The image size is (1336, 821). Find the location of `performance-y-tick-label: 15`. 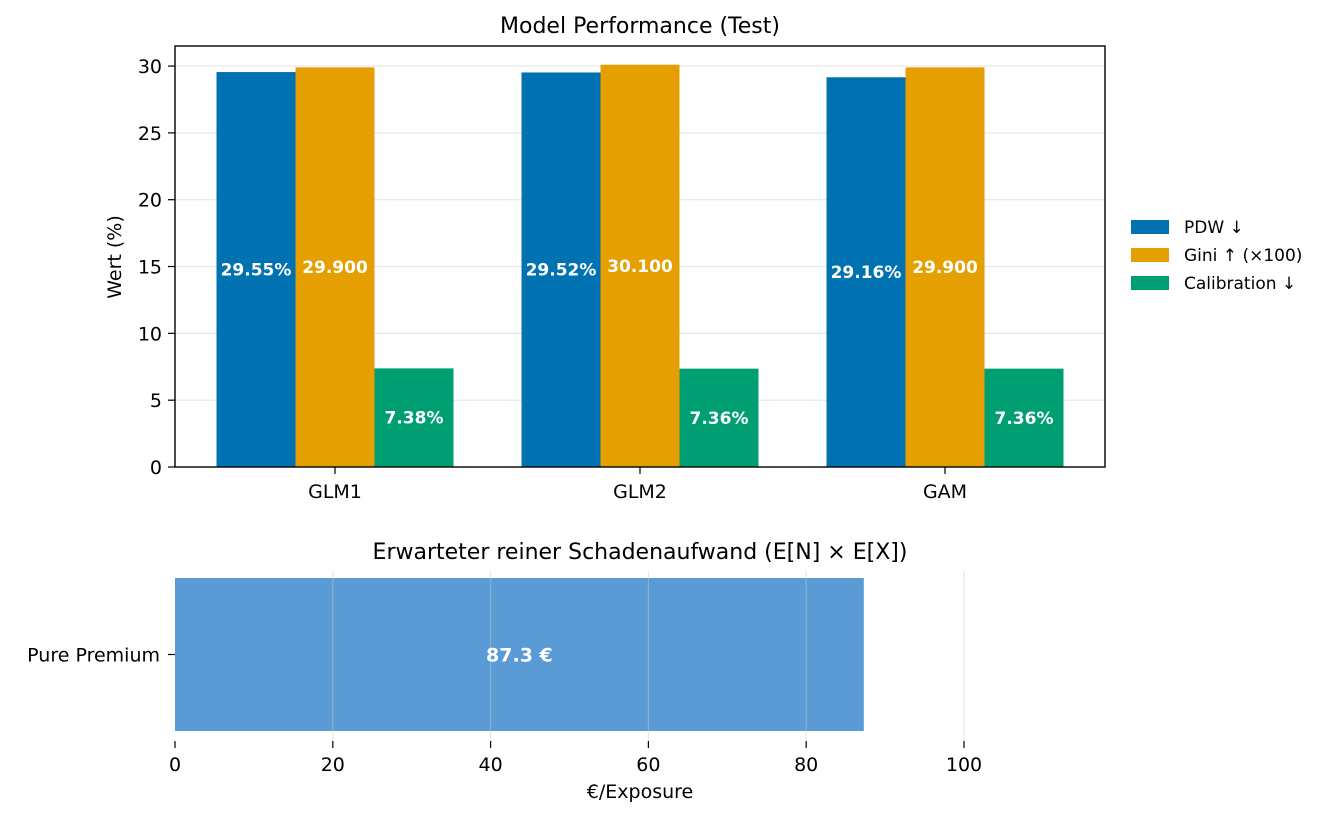

performance-y-tick-label: 15 is located at coordinates (150, 268).